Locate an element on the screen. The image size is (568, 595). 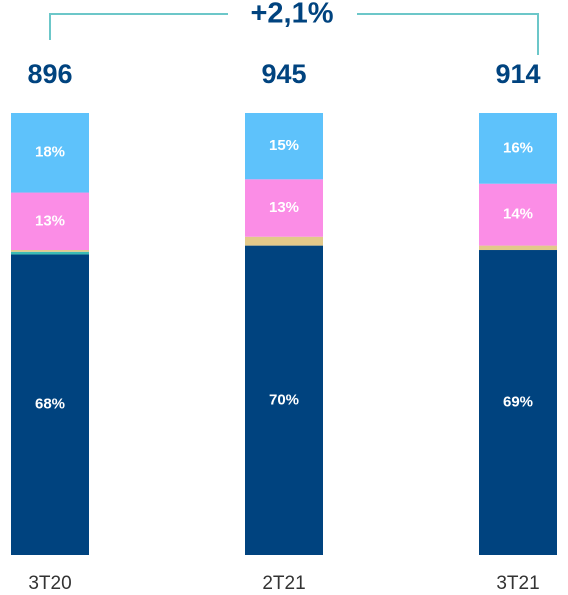
segment-label: 68% is located at coordinates (50, 404).